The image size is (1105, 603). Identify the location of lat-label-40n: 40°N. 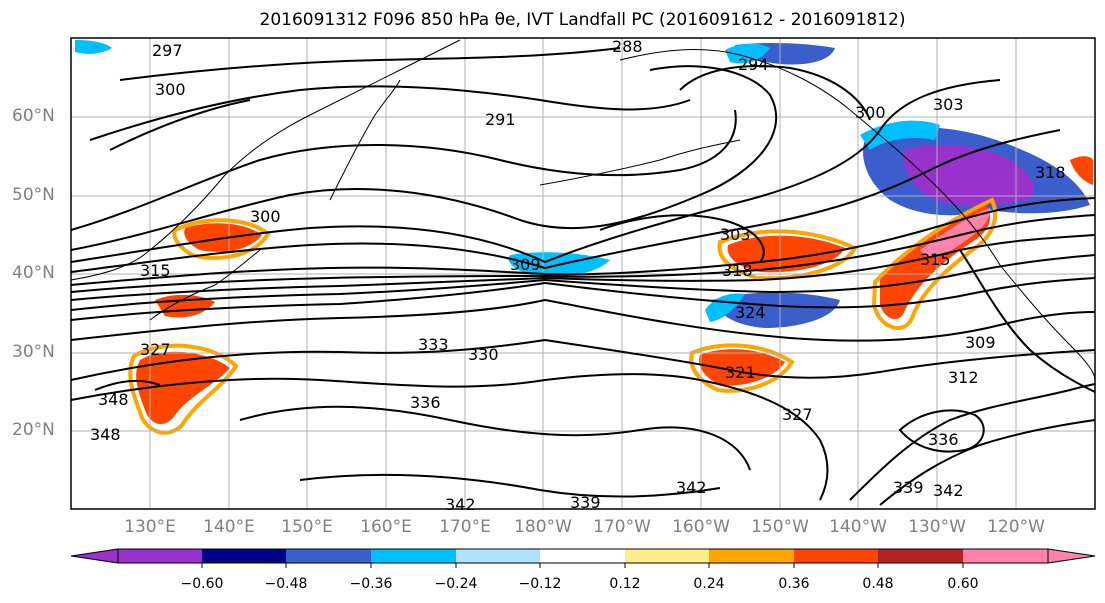
(33, 273).